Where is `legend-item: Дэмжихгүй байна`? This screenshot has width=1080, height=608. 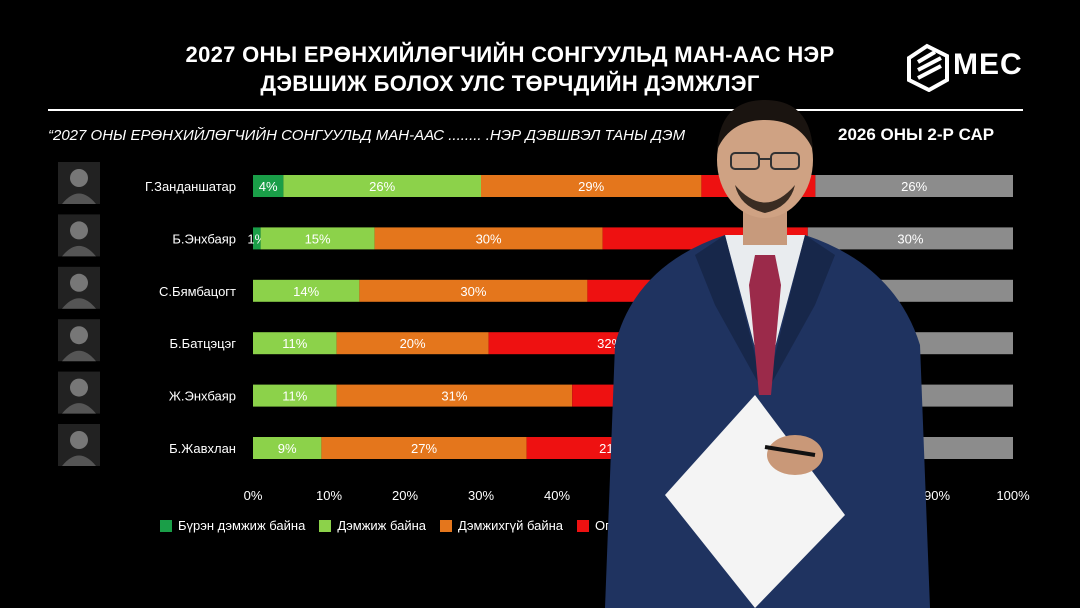
legend-item: Дэмжихгүй байна is located at coordinates (501, 525).